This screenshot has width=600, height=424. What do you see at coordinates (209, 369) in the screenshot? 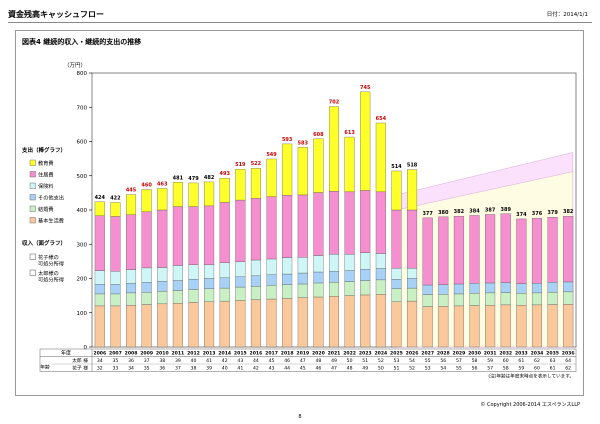
I see `age-value: 39` at bounding box center [209, 369].